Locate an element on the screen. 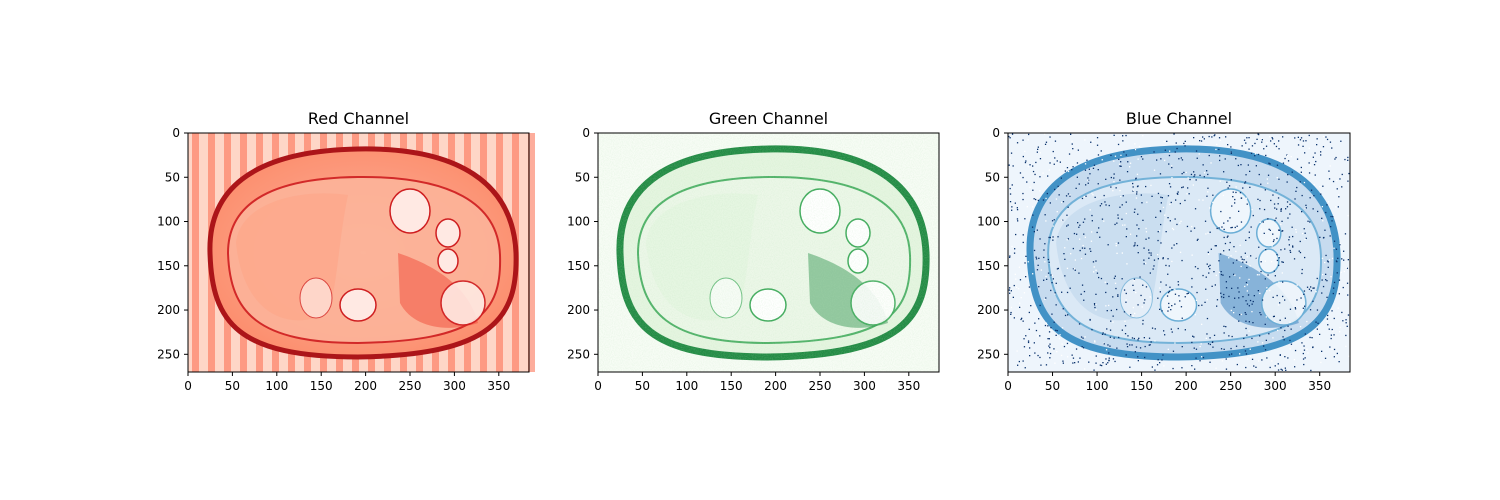 The height and width of the screenshot is (500, 1500). kidney is located at coordinates (1136, 298).